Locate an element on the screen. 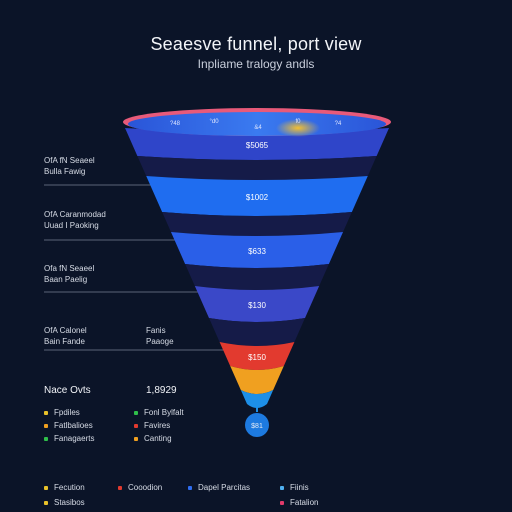  bottom-legend-item: Dapel Parcitas is located at coordinates (219, 487).